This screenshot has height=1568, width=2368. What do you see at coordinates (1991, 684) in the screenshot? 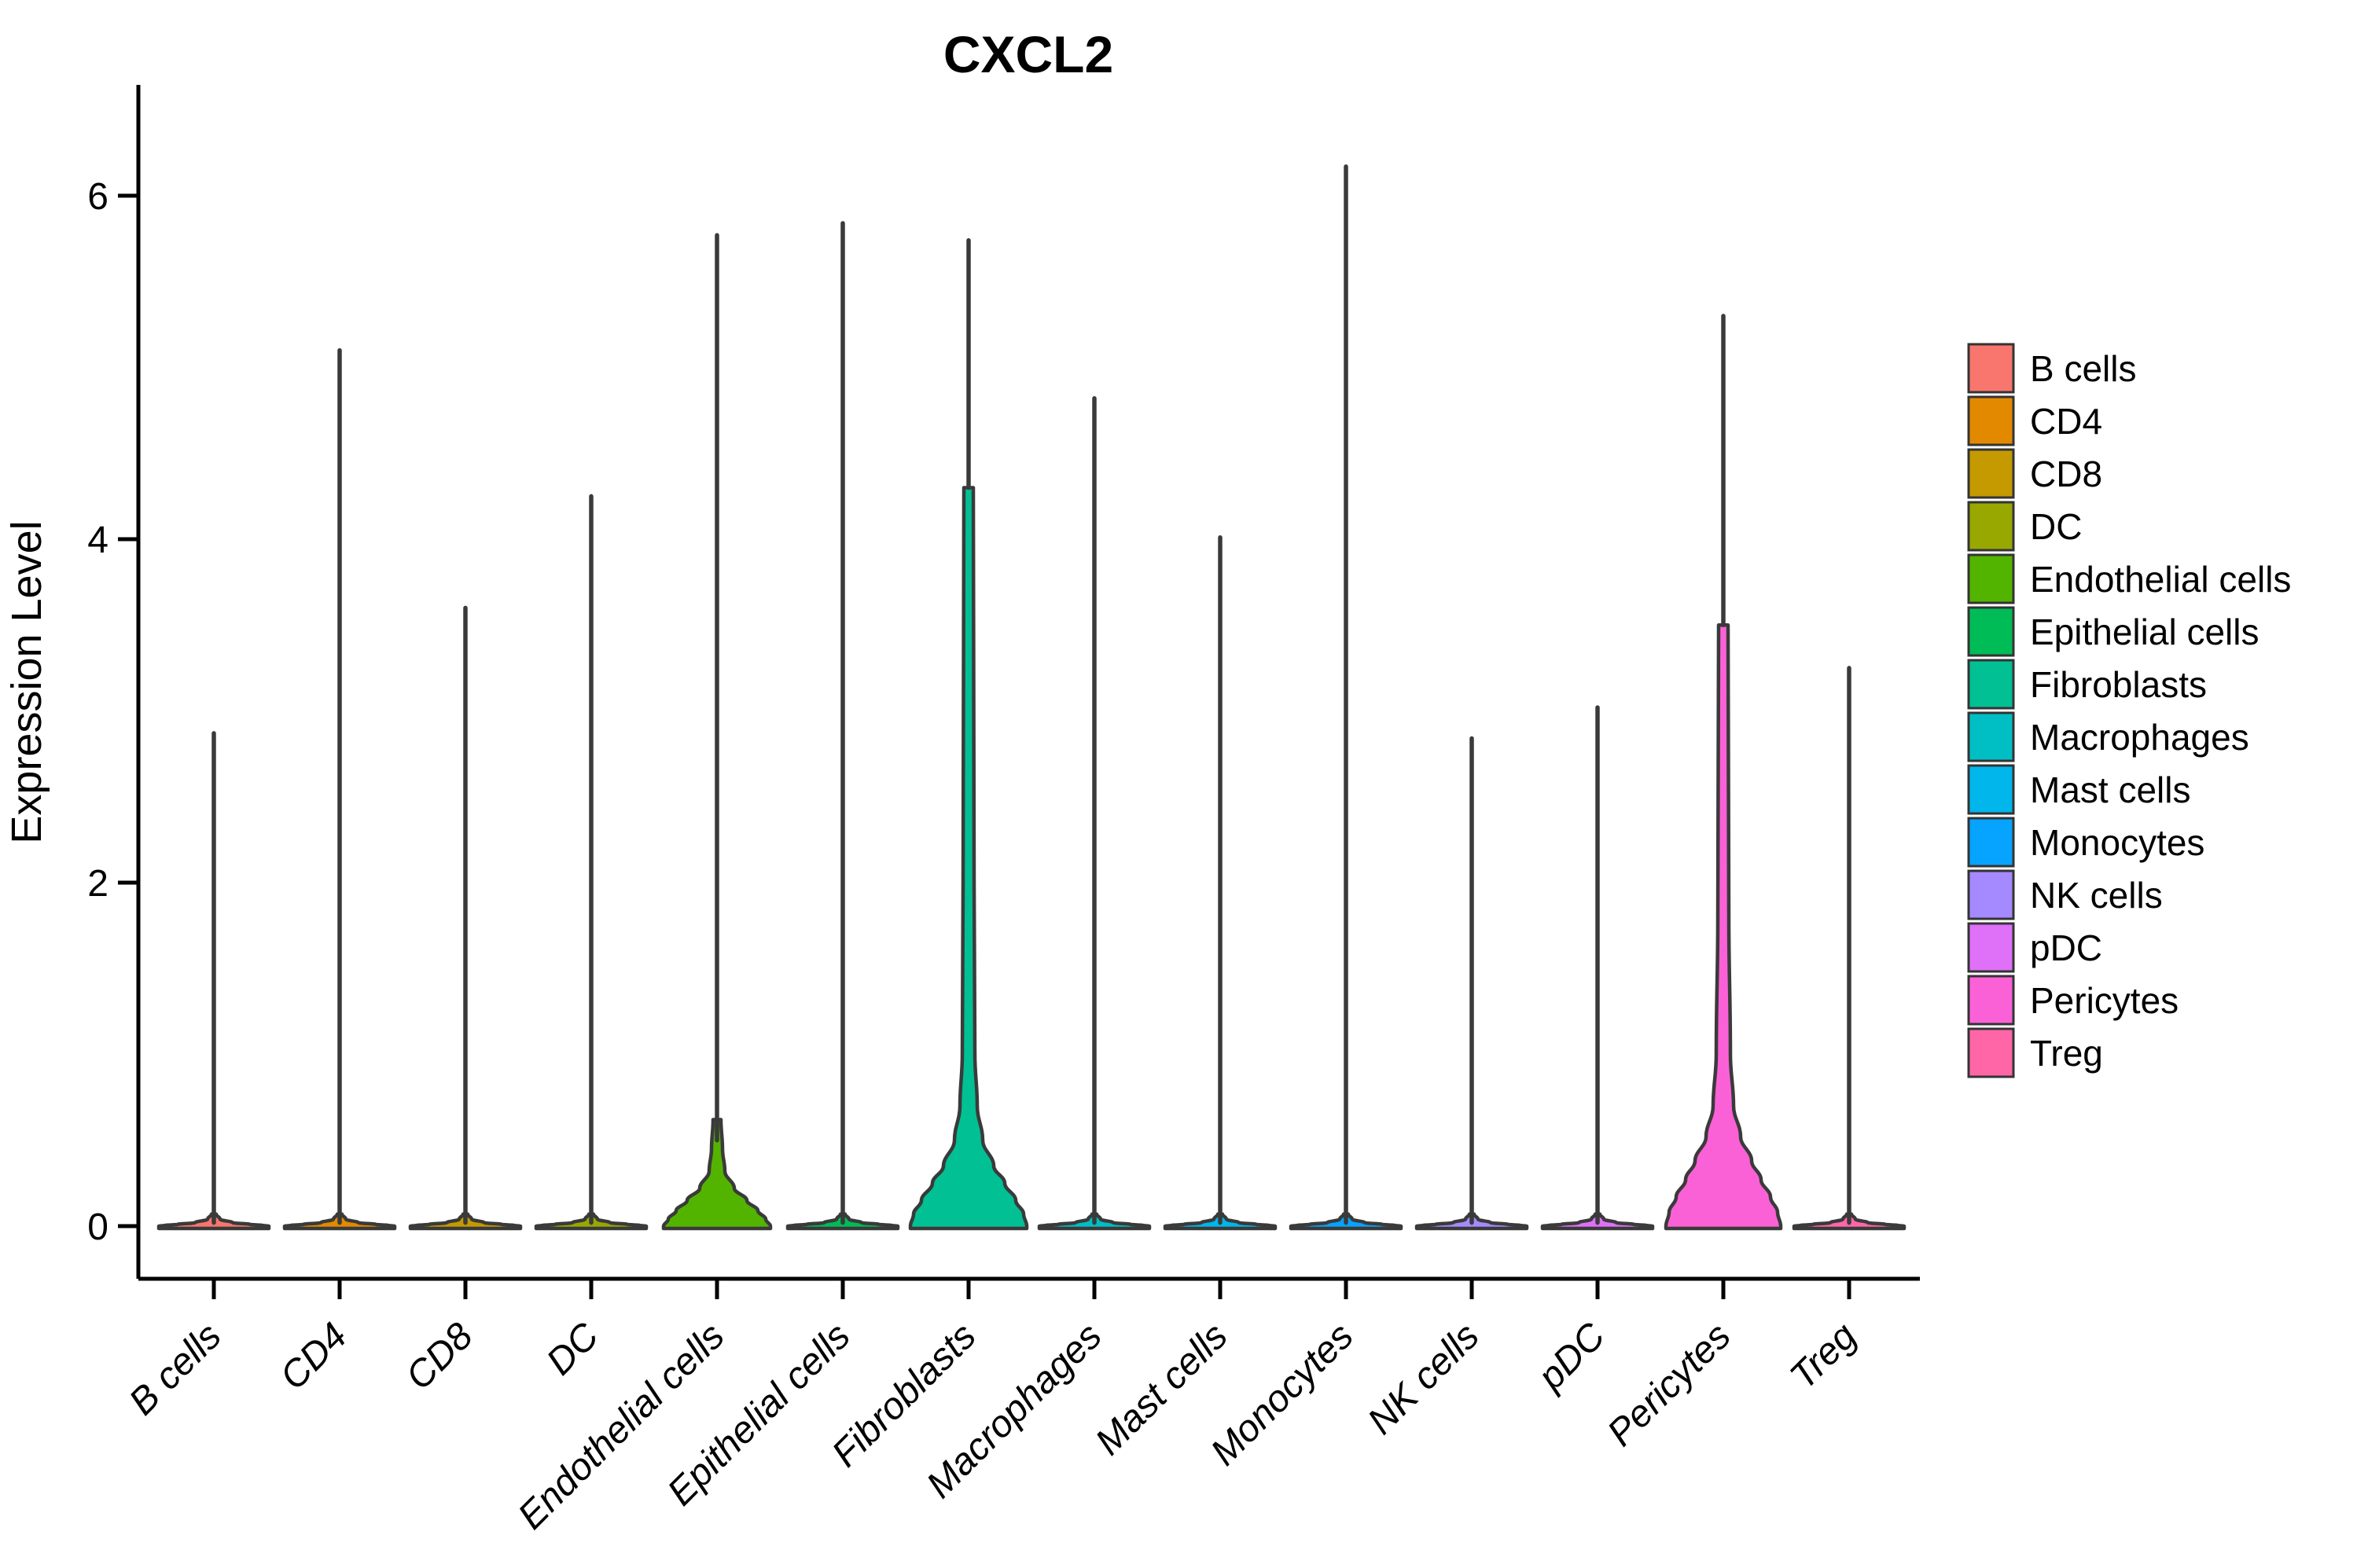
I see `legend-swatch-fibroblasts` at bounding box center [1991, 684].